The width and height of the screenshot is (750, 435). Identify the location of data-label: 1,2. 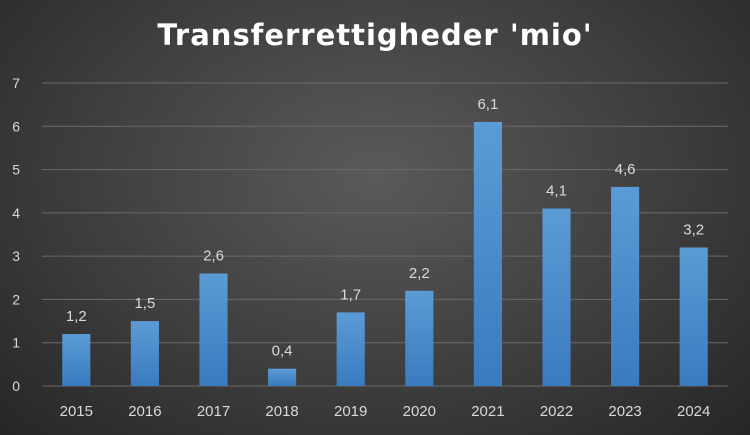
(76, 316).